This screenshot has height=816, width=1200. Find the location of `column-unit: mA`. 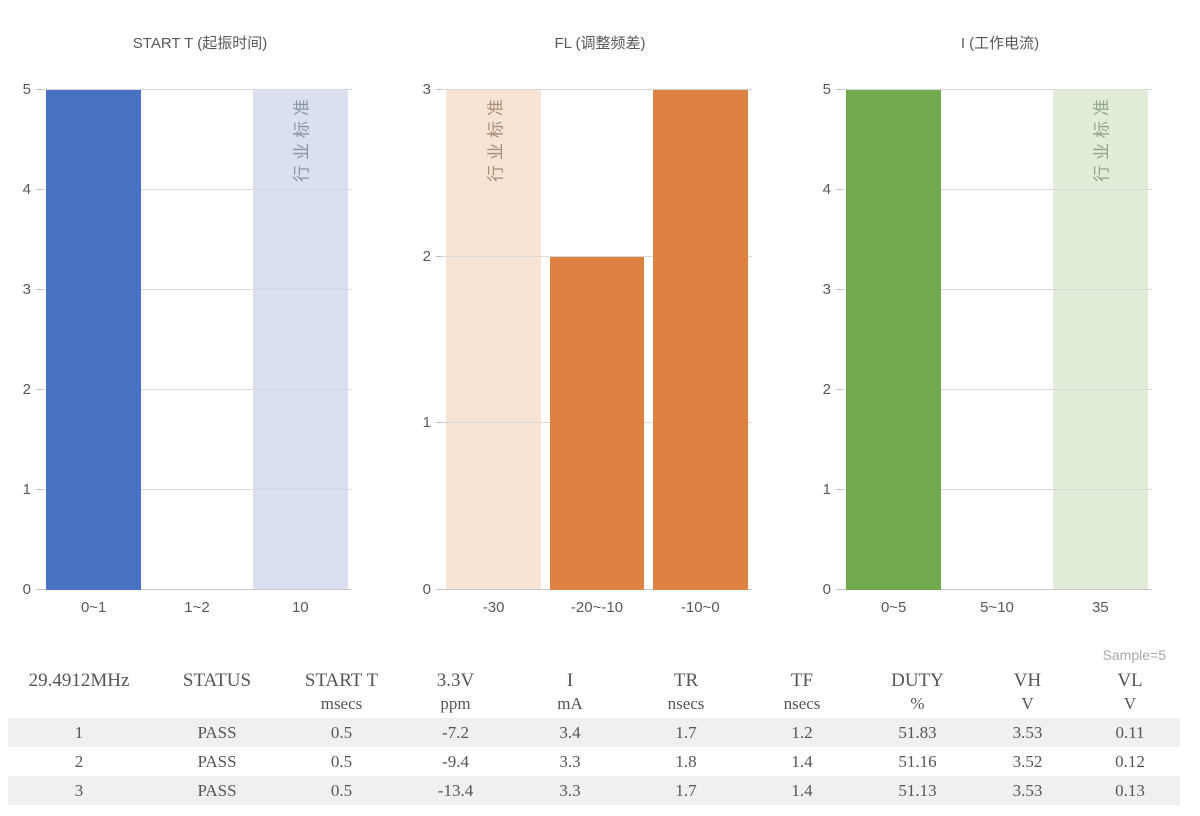

column-unit: mA is located at coordinates (570, 703).